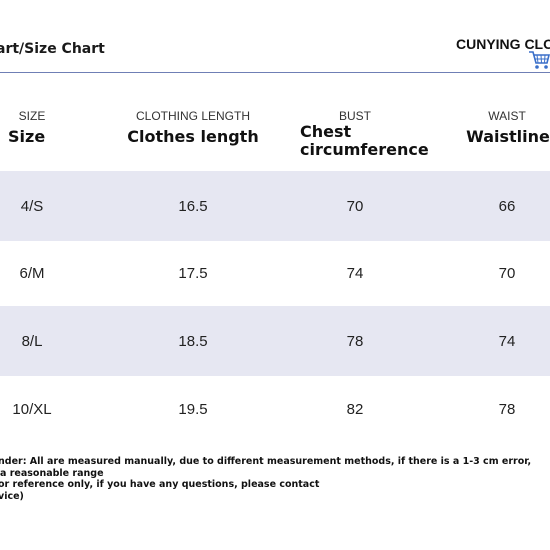  I want to click on header: art/Size Chart CUNYING CLO, so click(275, 46).